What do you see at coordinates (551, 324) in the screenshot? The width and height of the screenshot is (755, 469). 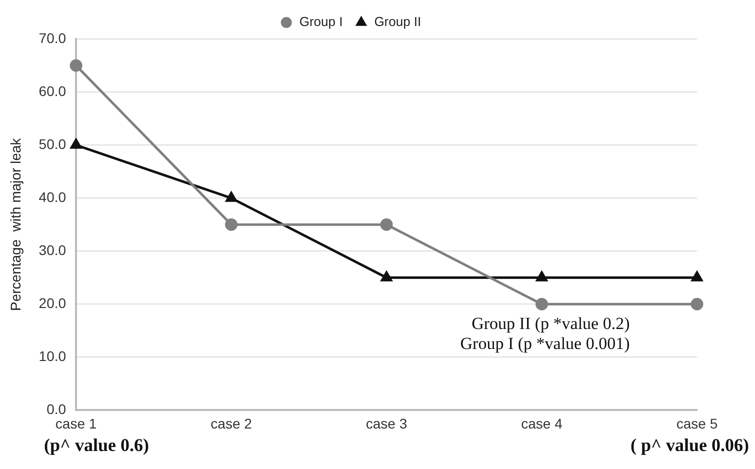 I see `annotation: Group II (p *value 0.2)` at bounding box center [551, 324].